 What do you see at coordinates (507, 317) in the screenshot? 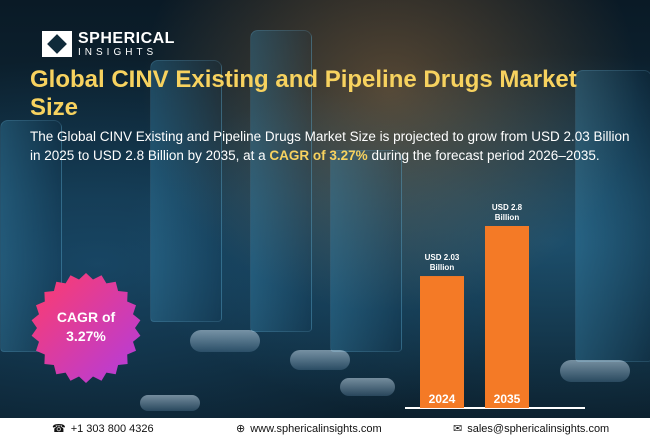
I see `bar-2035` at bounding box center [507, 317].